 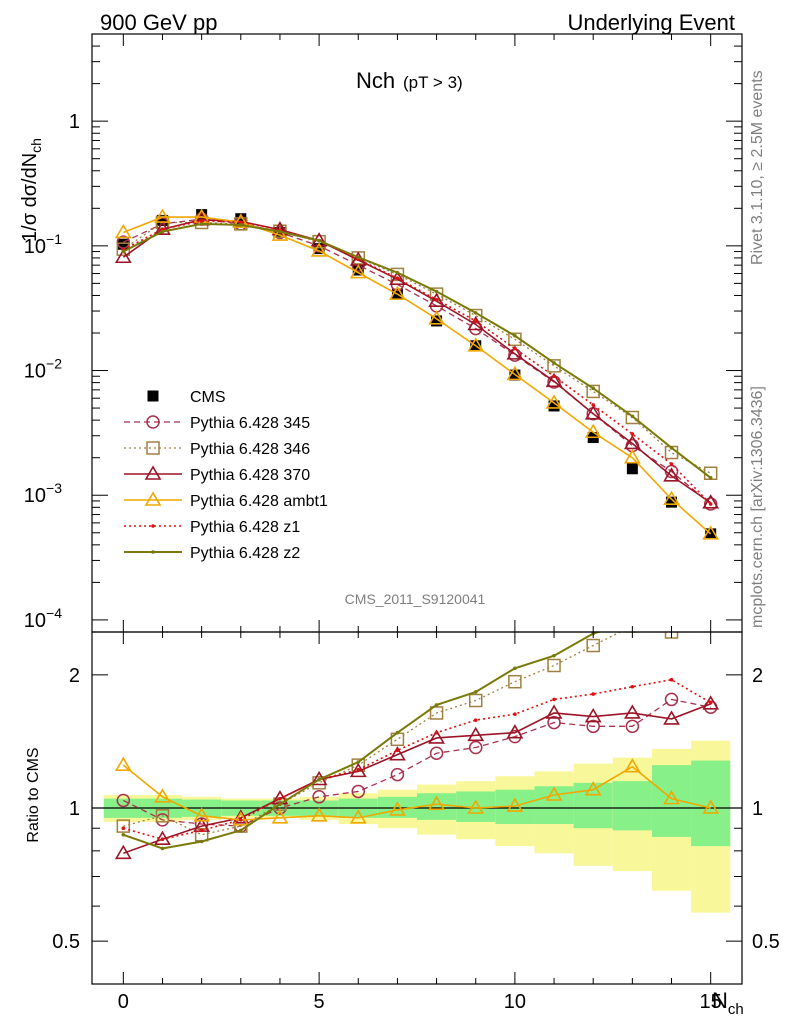 What do you see at coordinates (43, 618) in the screenshot?
I see `y-tick-label: 10−4` at bounding box center [43, 618].